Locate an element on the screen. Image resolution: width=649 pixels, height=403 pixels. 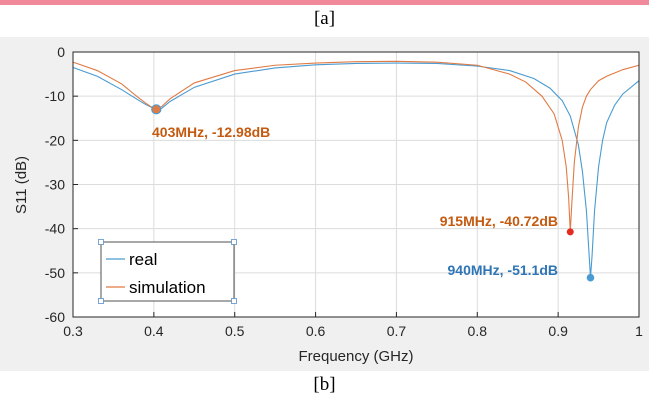
y-tick-label: 0 is located at coordinates (61, 52).